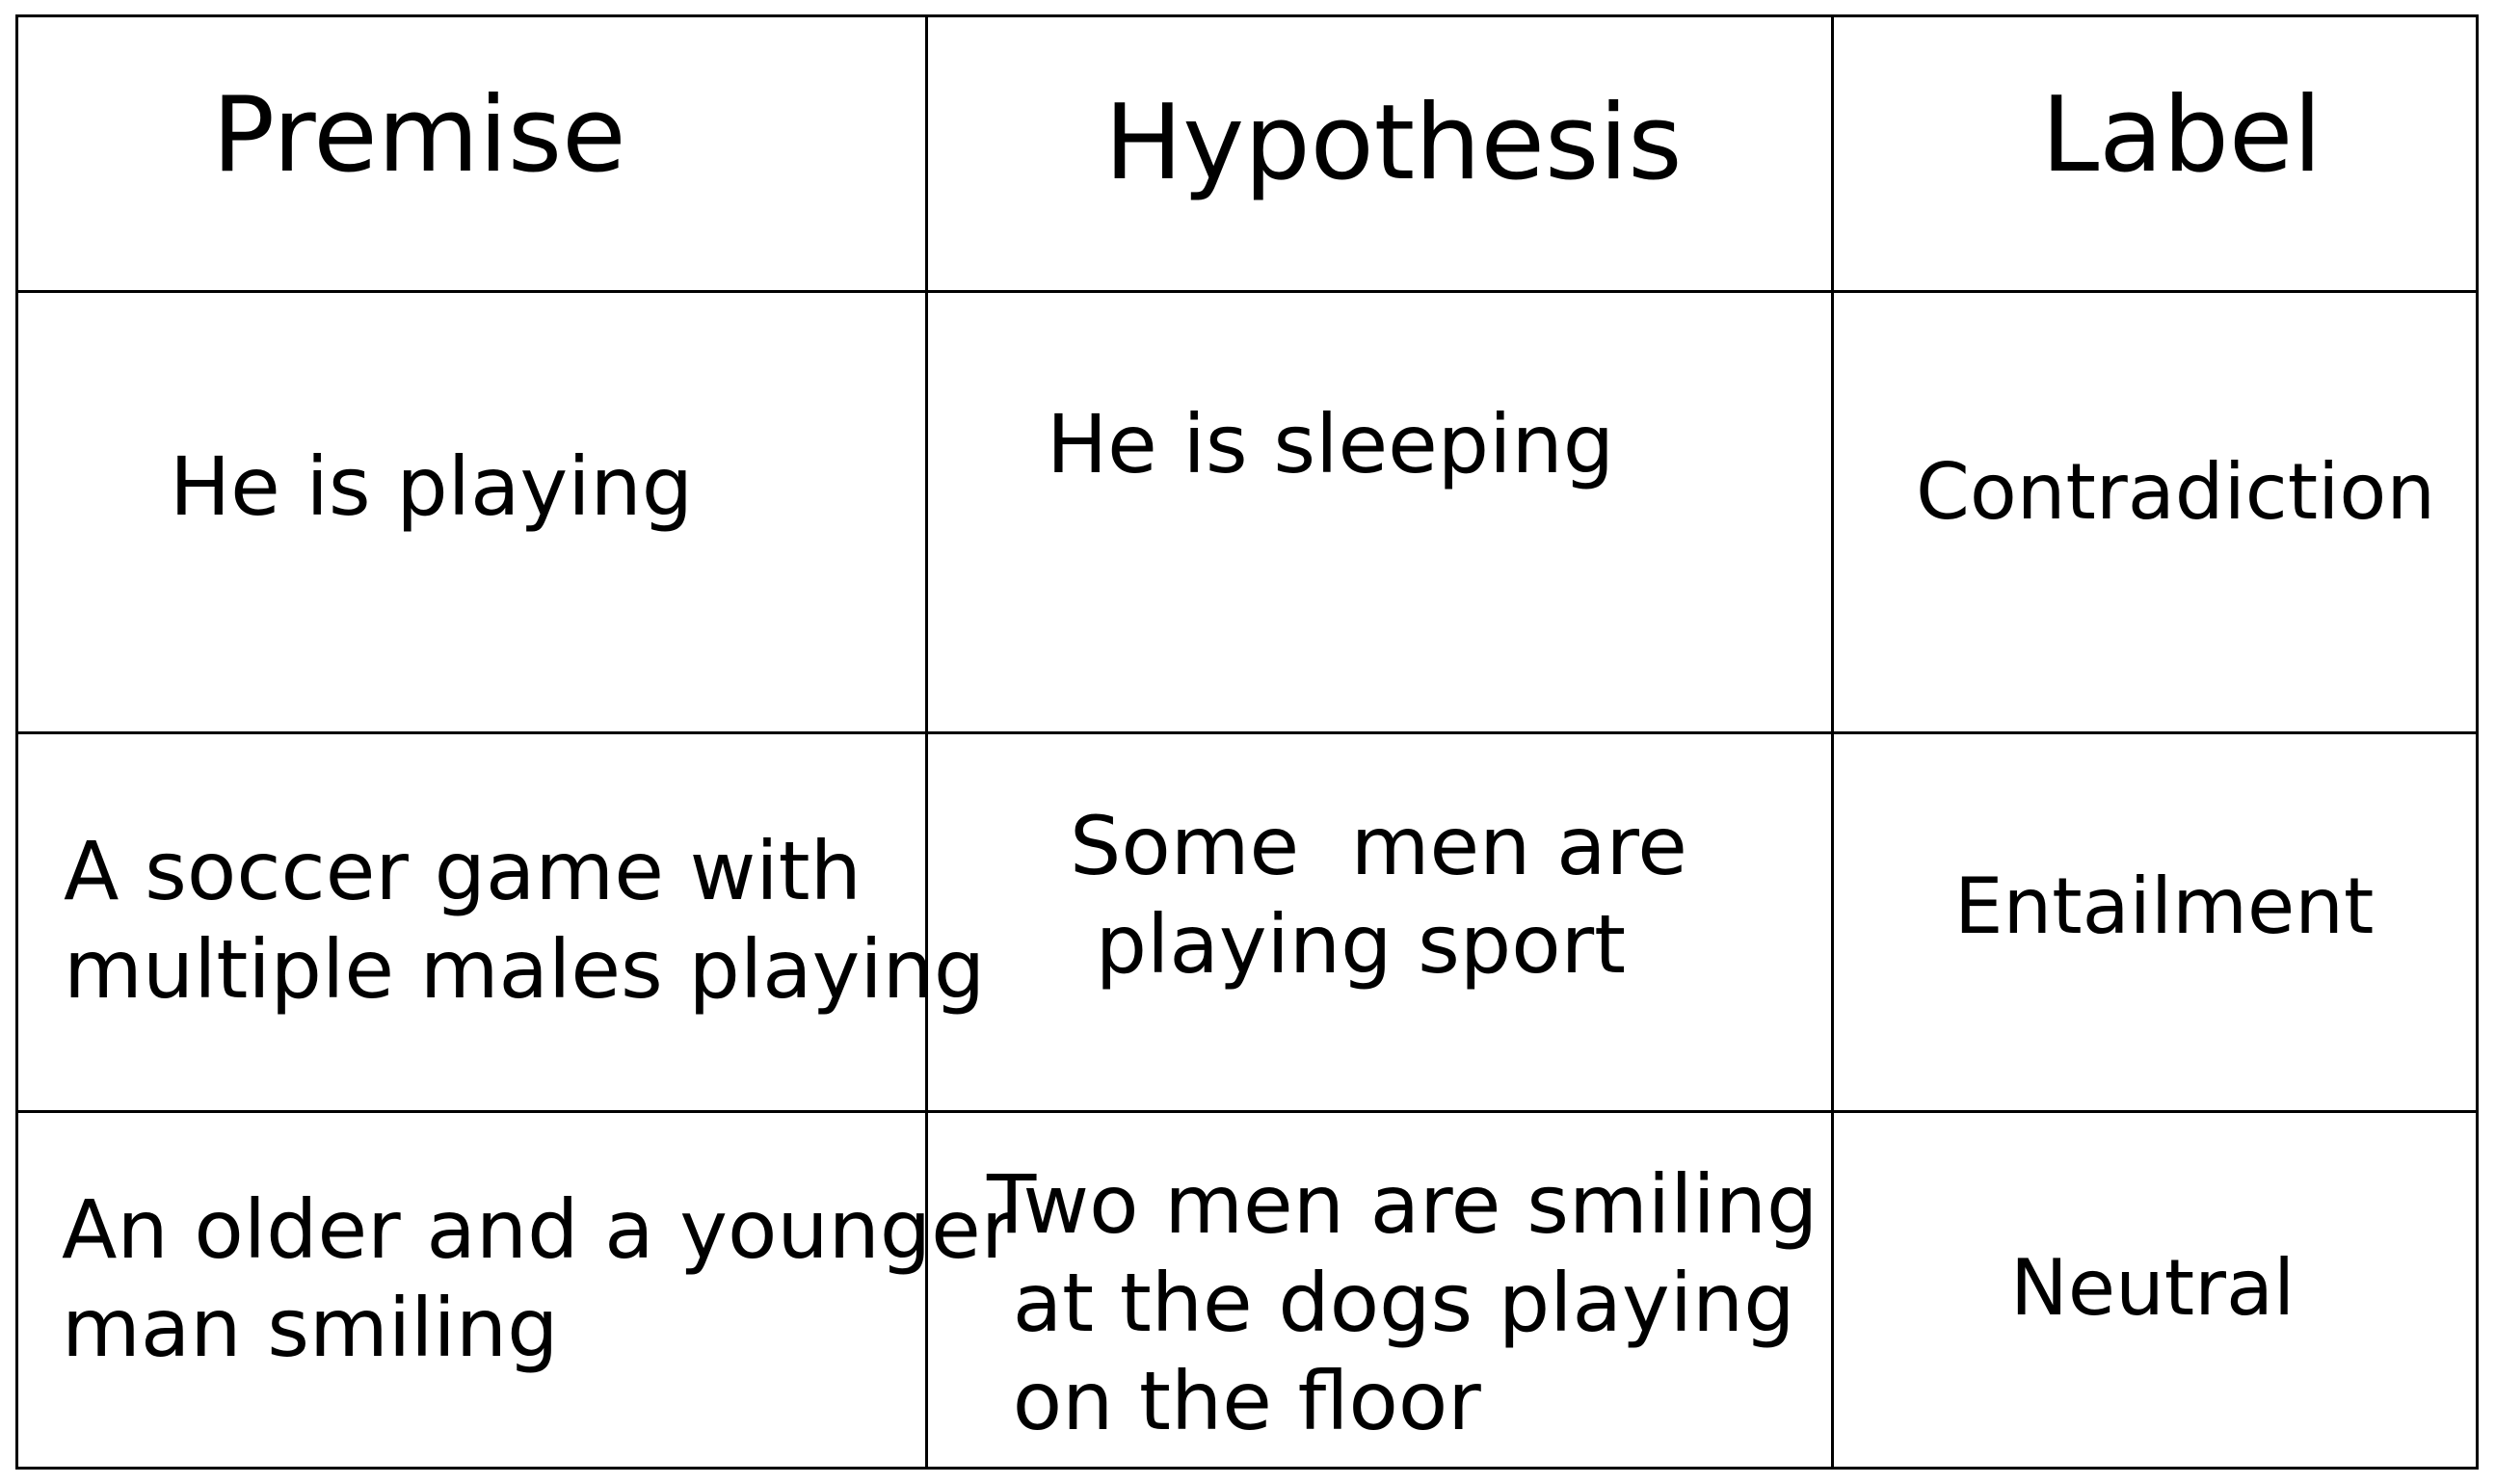 The height and width of the screenshot is (1484, 2495). What do you see at coordinates (2153, 1288) in the screenshot?
I see `row3-label: Neutral` at bounding box center [2153, 1288].